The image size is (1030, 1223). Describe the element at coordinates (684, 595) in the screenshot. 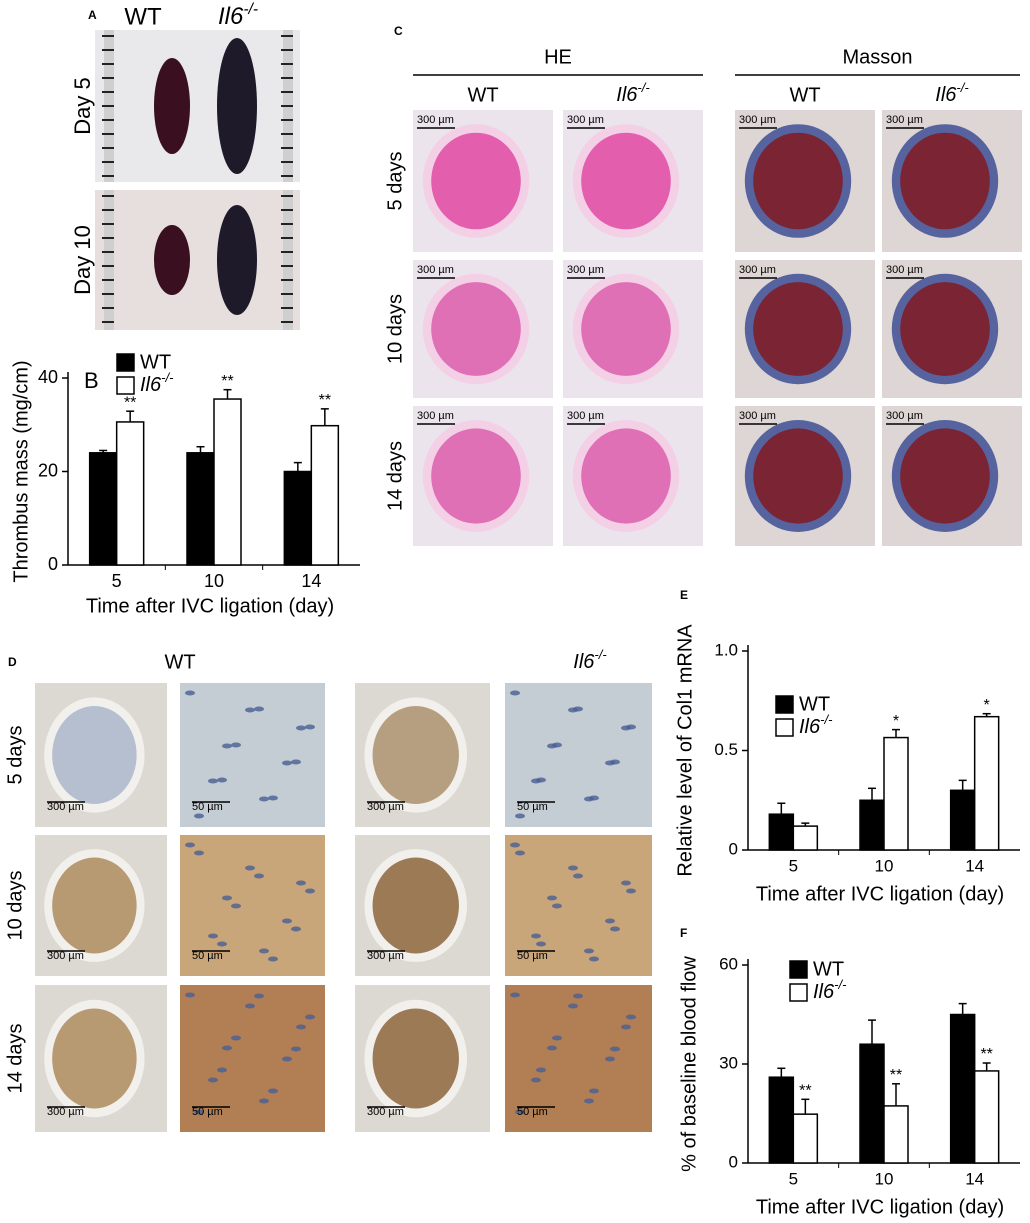

I see `panel-label: E` at that location.